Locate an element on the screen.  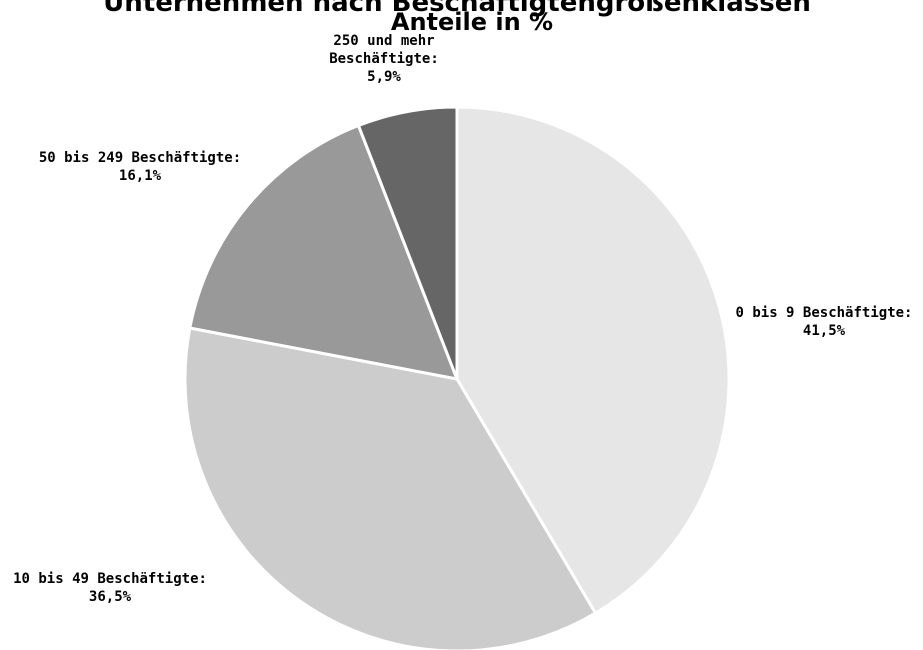
pie-label-1: 0 bis 9 Beschäftigte: 41,5% is located at coordinates (823, 322).